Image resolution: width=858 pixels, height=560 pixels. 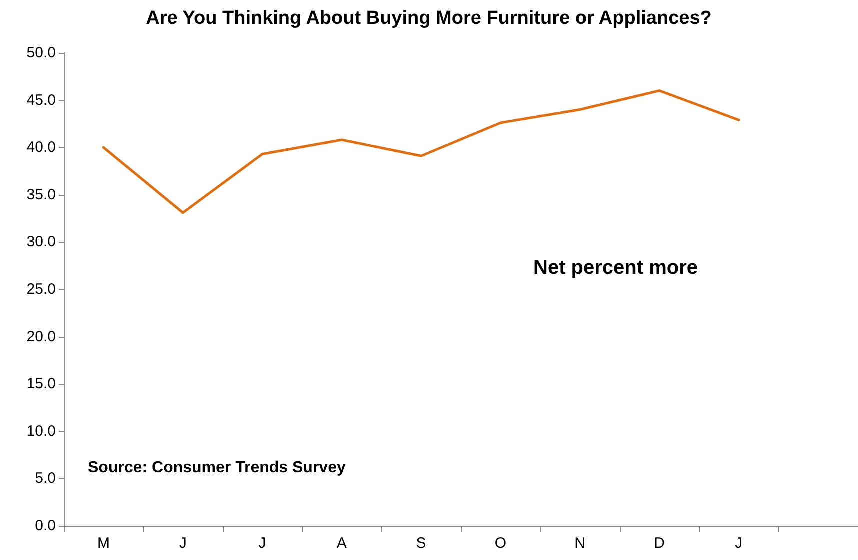 What do you see at coordinates (41, 337) in the screenshot?
I see `y-tick-label: 20.0` at bounding box center [41, 337].